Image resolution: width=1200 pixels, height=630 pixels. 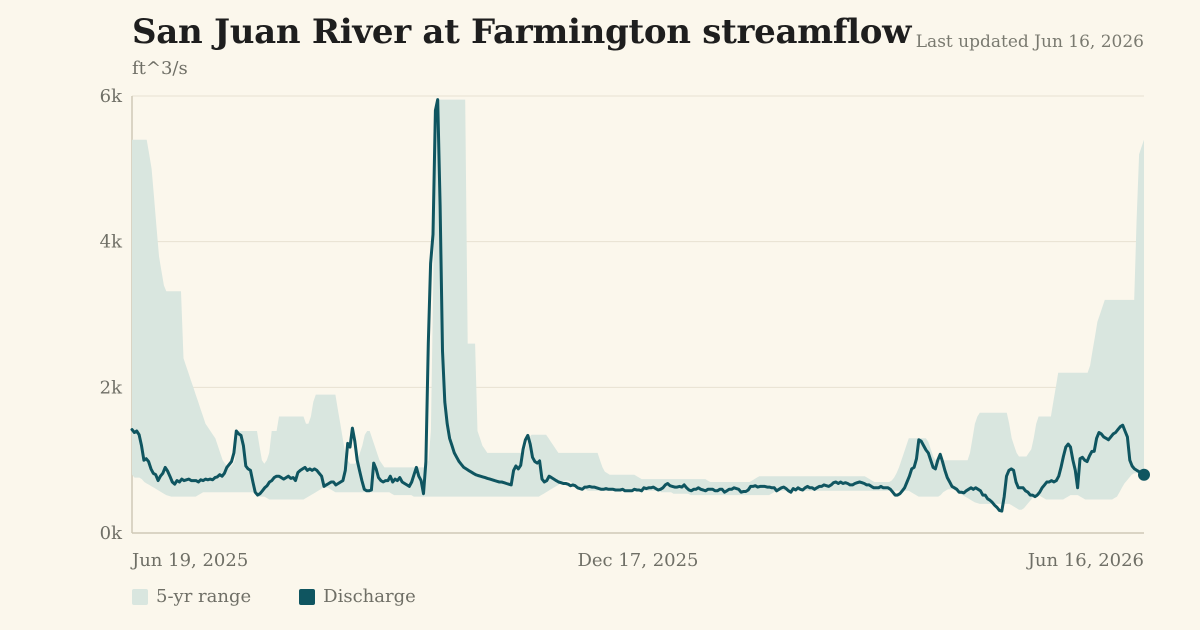 I want to click on y-tick-label: 6k, so click(x=111, y=96).